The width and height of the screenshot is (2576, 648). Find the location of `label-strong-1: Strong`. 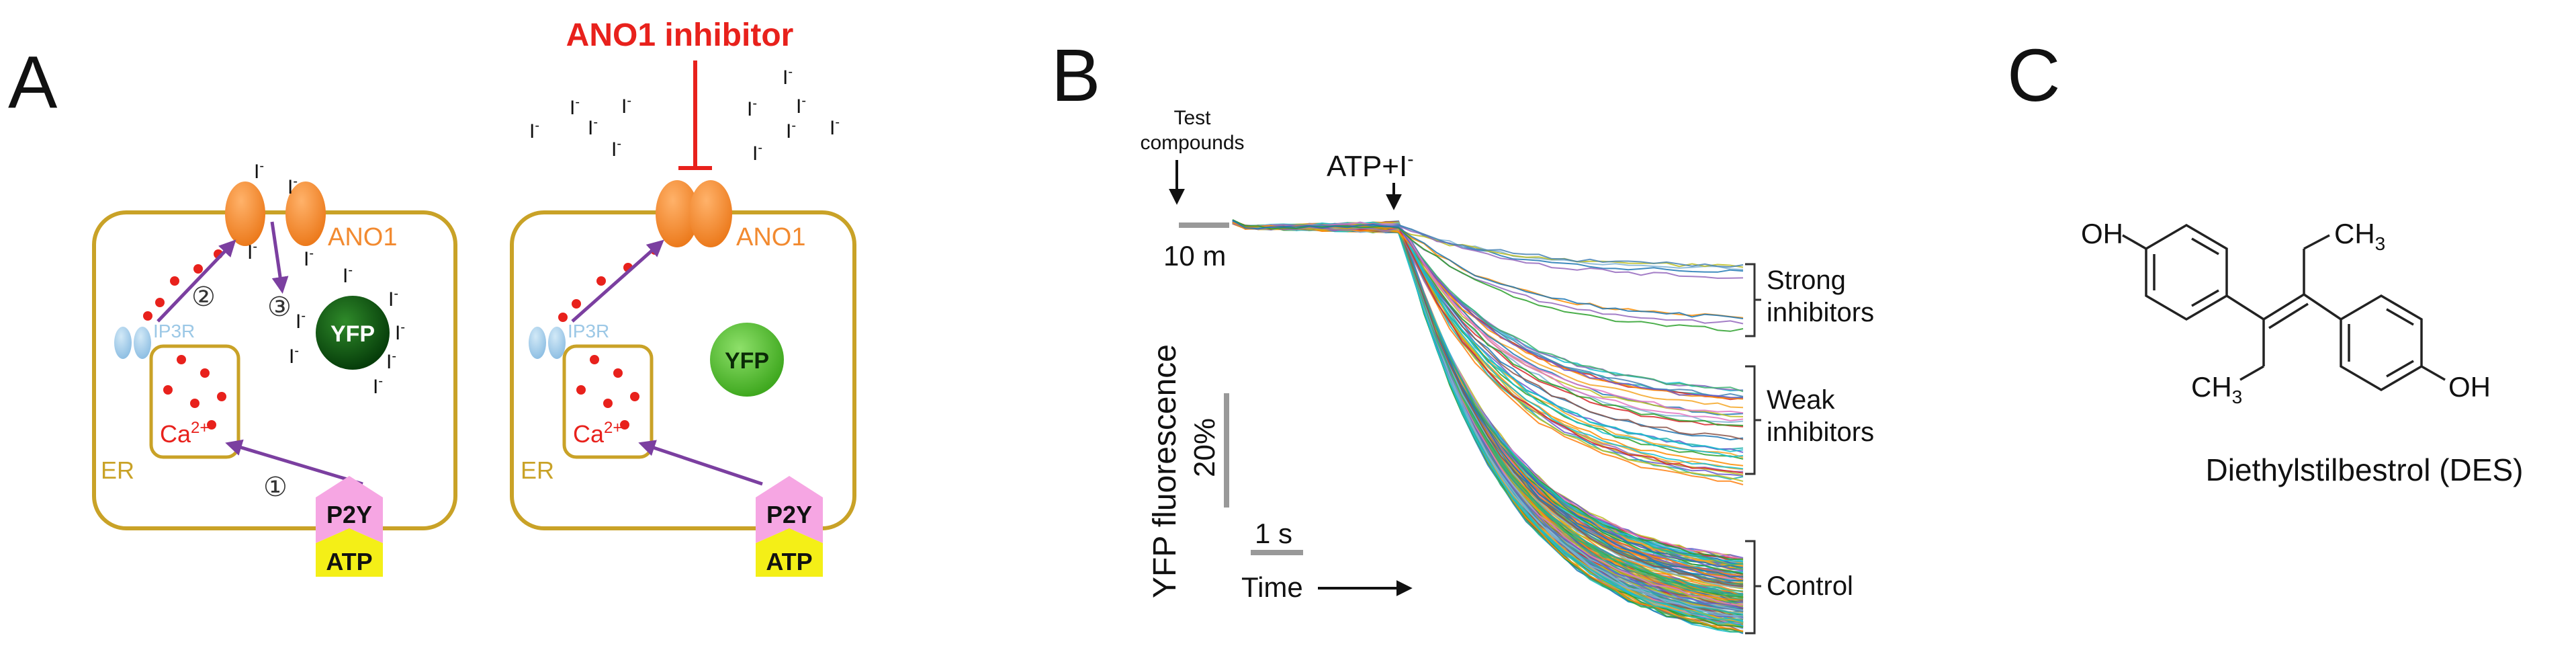

label-strong-1: Strong is located at coordinates (1807, 280).